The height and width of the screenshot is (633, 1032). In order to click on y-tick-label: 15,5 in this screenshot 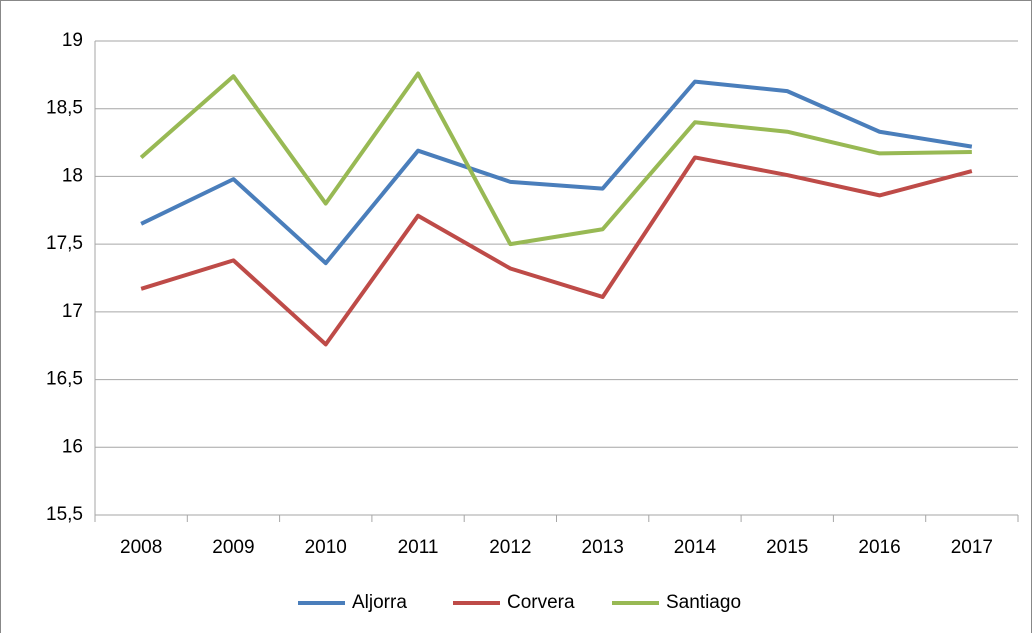, I will do `click(64, 514)`.